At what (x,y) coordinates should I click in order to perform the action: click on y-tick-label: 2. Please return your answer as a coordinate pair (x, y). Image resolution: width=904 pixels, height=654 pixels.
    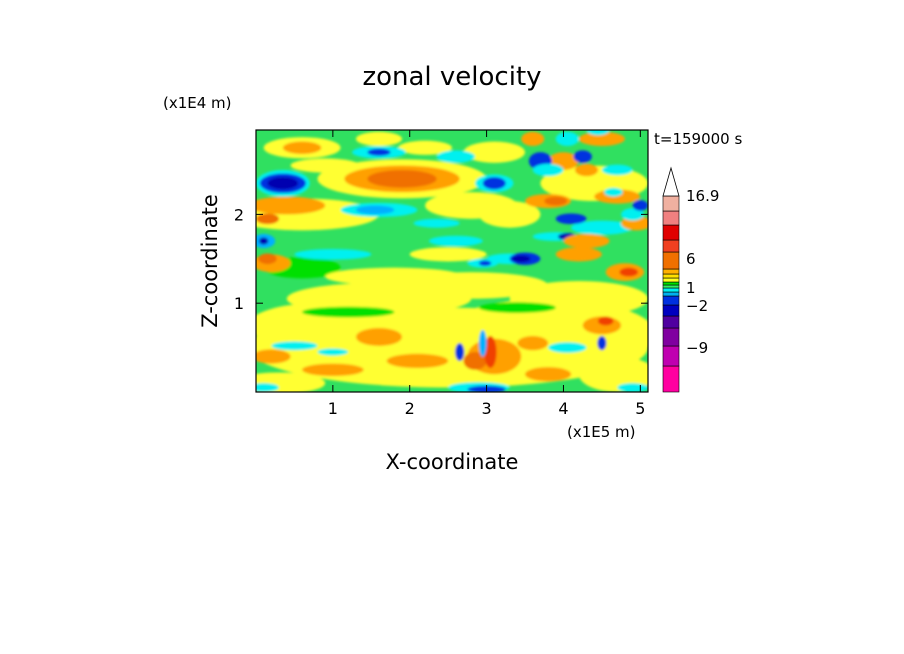
    Looking at the image, I should click on (239, 214).